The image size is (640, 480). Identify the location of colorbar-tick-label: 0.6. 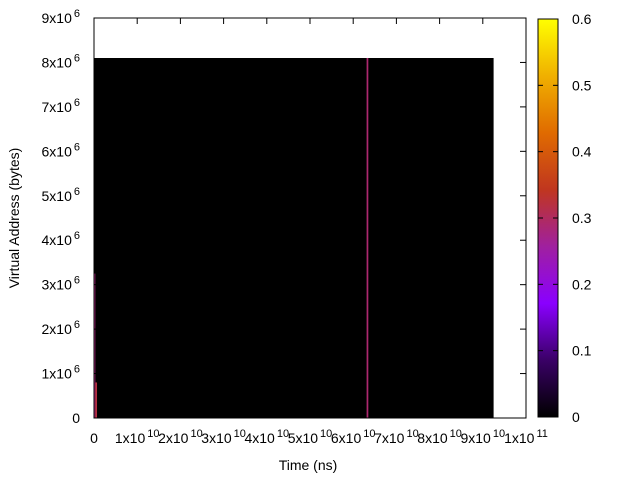
(582, 19).